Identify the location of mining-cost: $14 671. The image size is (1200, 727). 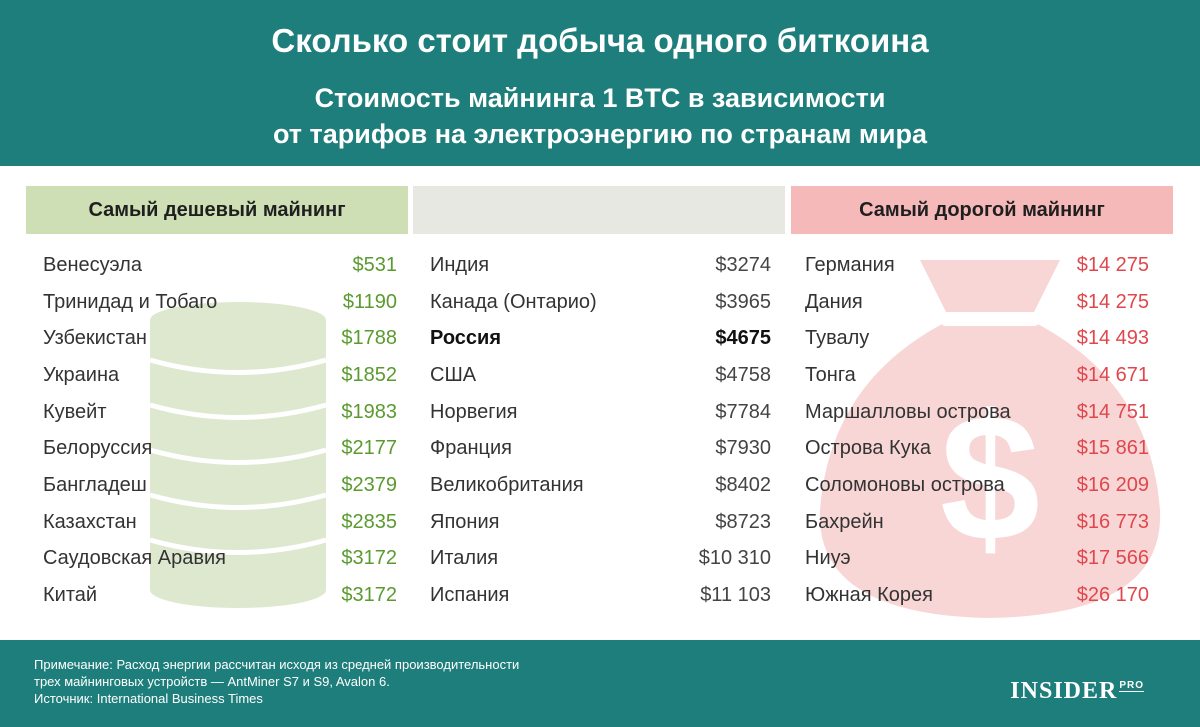
(1112, 374).